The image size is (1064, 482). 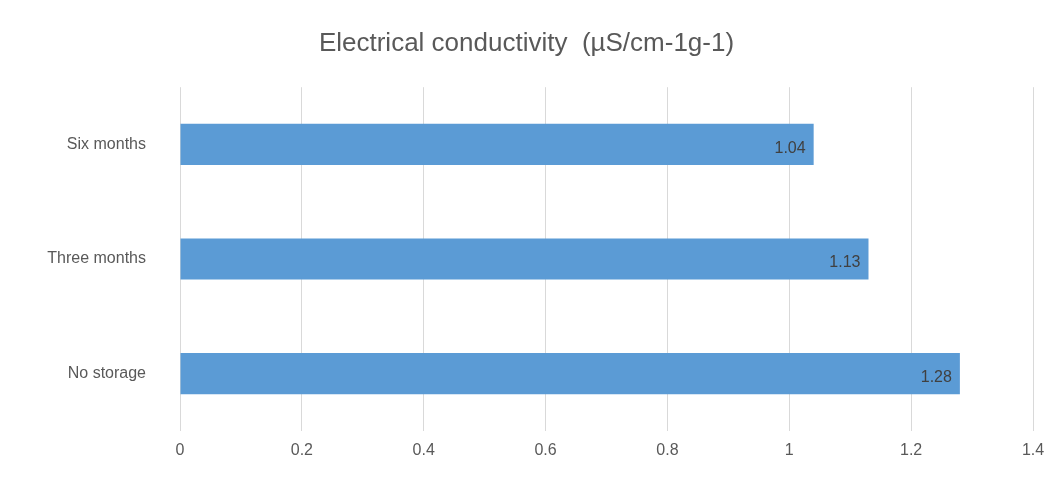 What do you see at coordinates (423, 449) in the screenshot?
I see `x-tick-label: 0.4` at bounding box center [423, 449].